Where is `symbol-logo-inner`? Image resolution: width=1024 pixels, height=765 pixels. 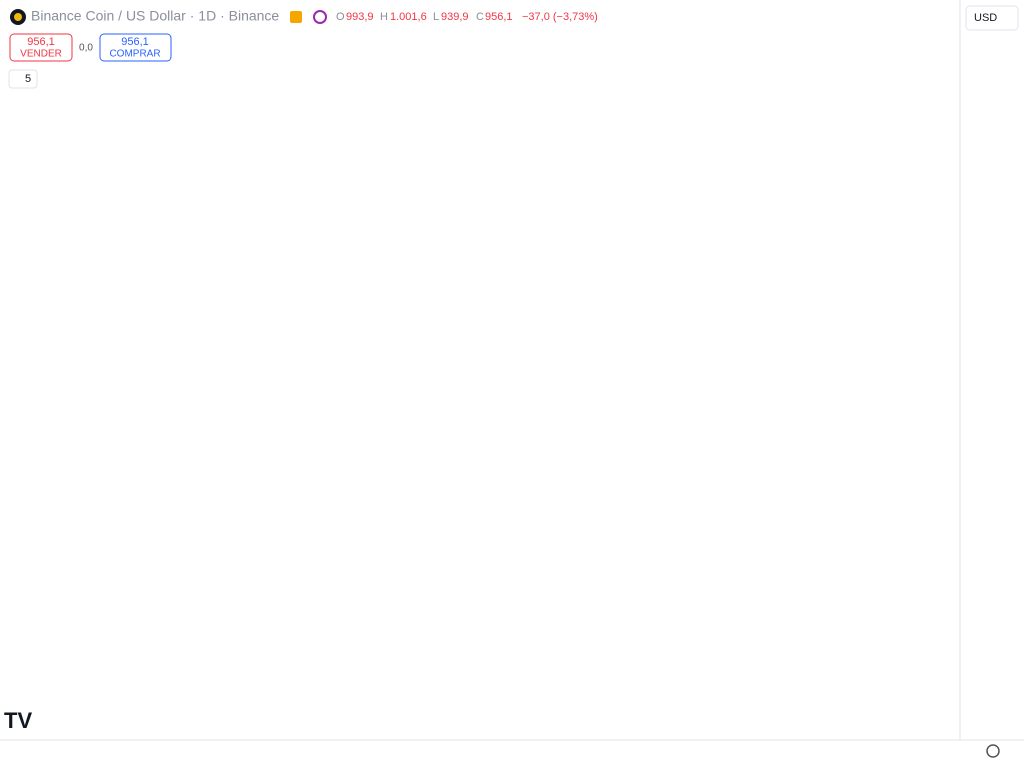
symbol-logo-inner is located at coordinates (18, 17).